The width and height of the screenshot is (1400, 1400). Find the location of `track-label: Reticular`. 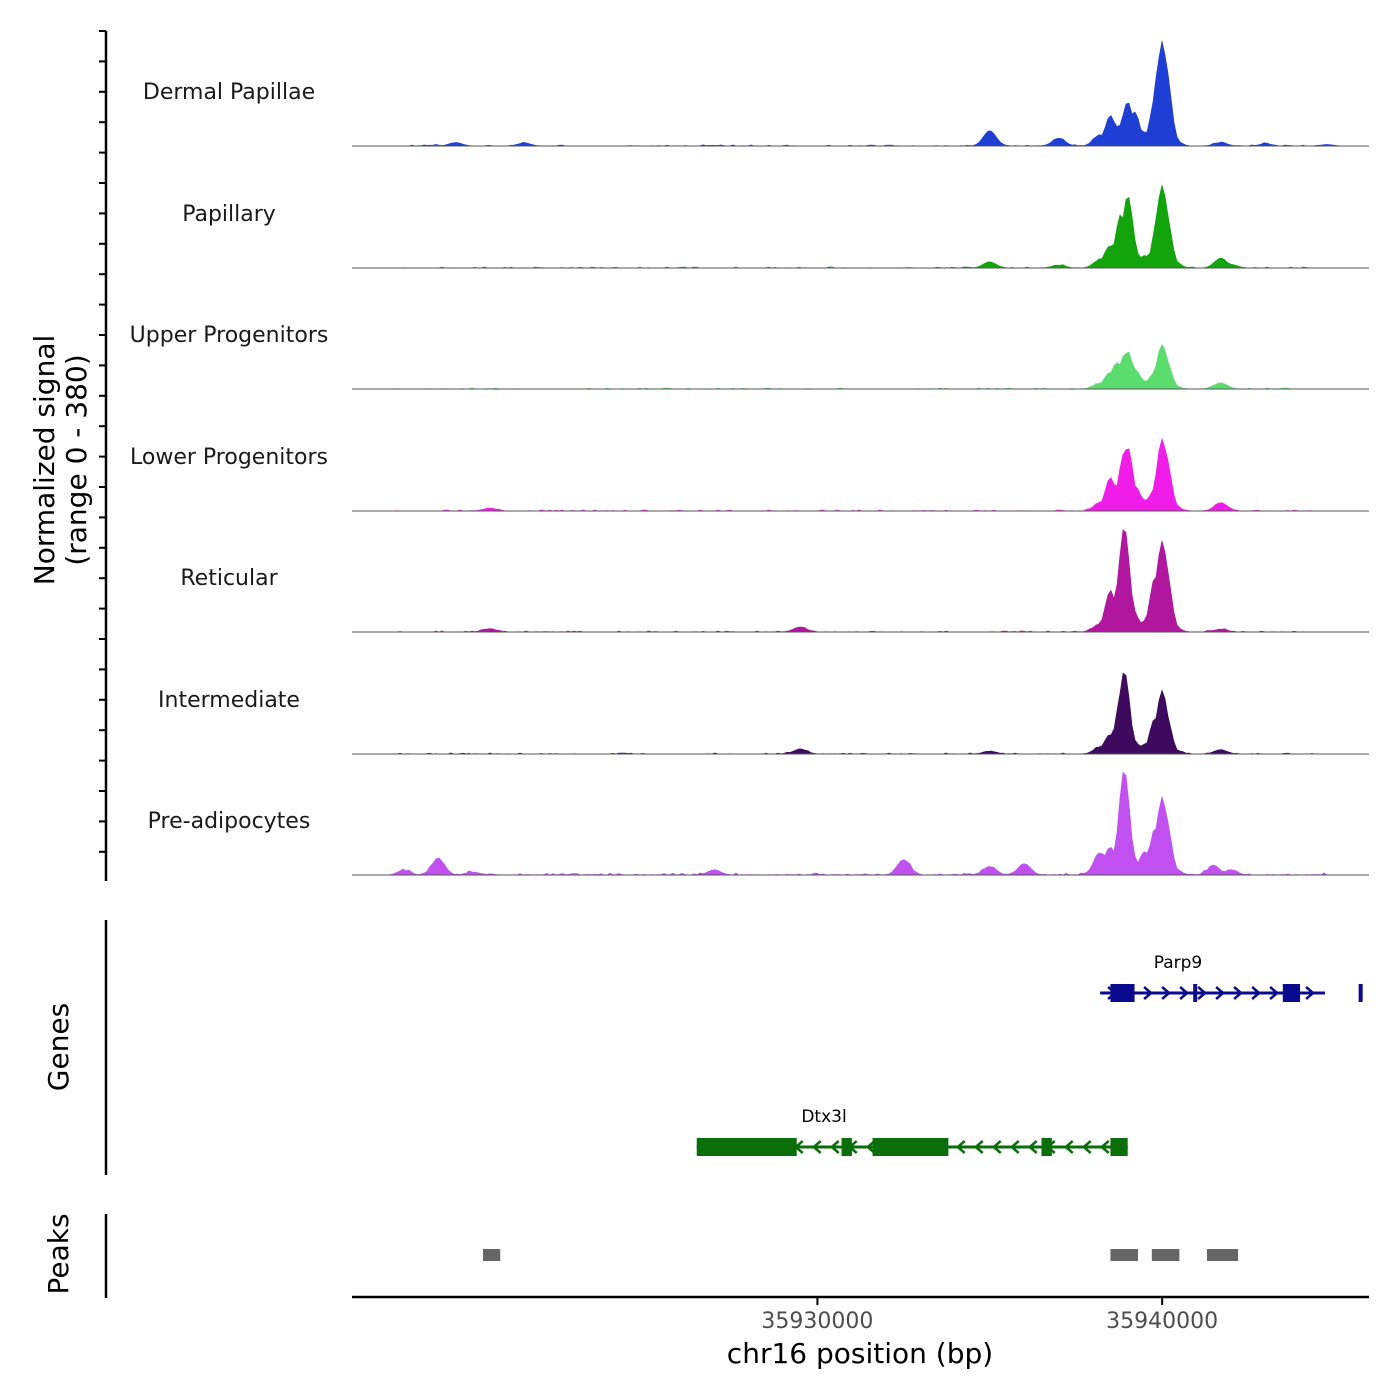

track-label: Reticular is located at coordinates (229, 578).